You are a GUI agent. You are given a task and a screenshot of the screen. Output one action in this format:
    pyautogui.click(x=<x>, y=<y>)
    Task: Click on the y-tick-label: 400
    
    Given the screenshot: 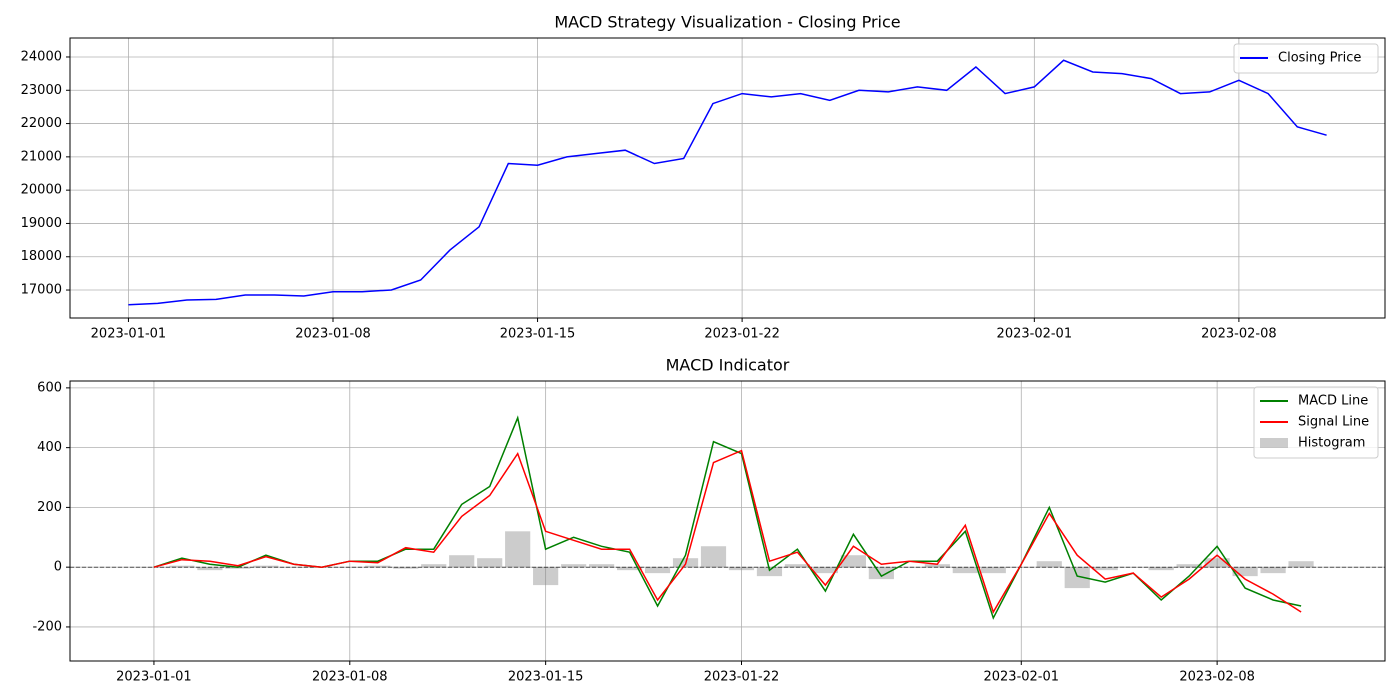 What is the action you would take?
    pyautogui.click(x=49, y=447)
    